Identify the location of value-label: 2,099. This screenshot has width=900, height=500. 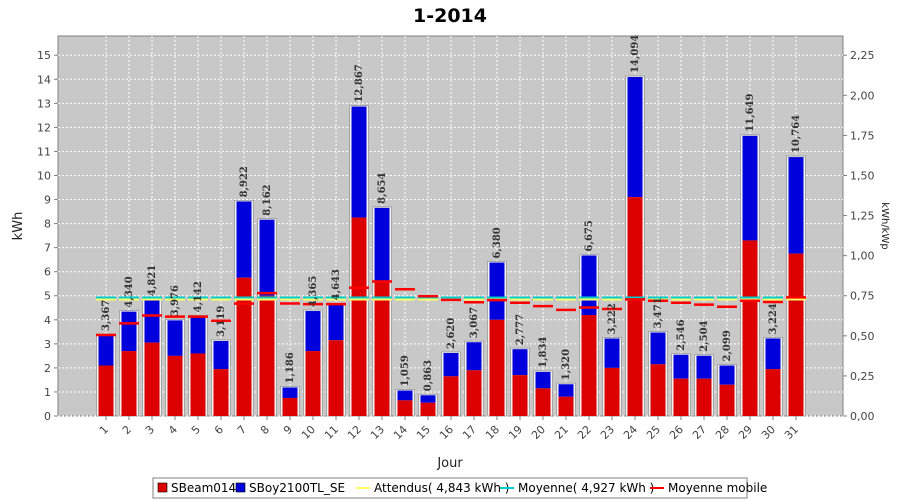
(727, 345).